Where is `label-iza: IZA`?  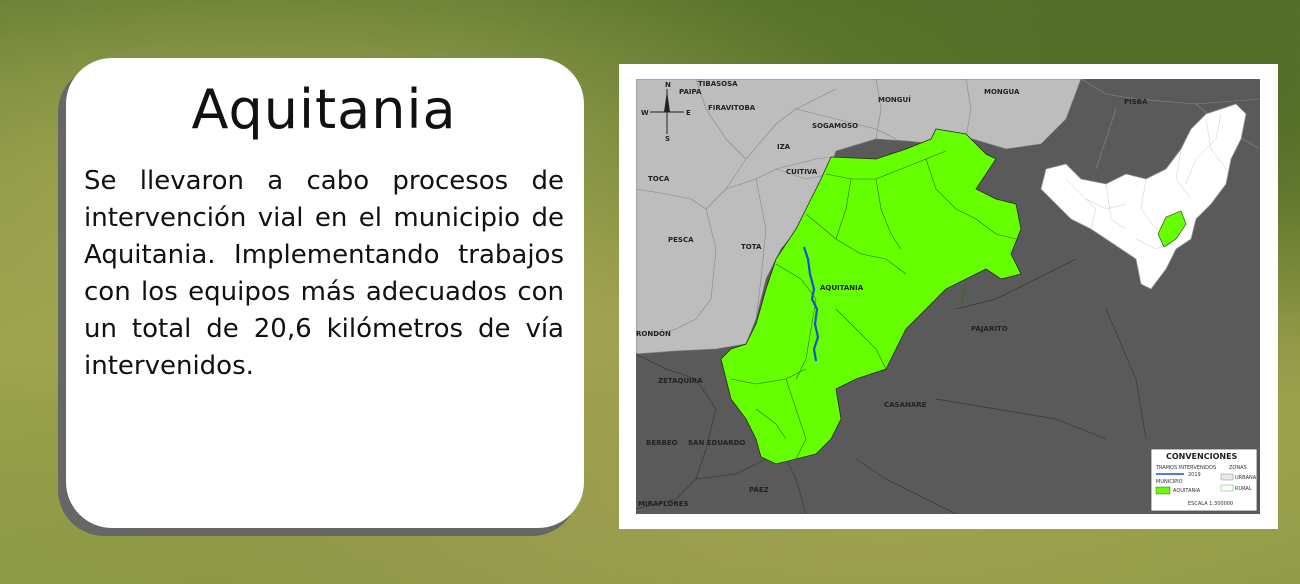 label-iza: IZA is located at coordinates (784, 147).